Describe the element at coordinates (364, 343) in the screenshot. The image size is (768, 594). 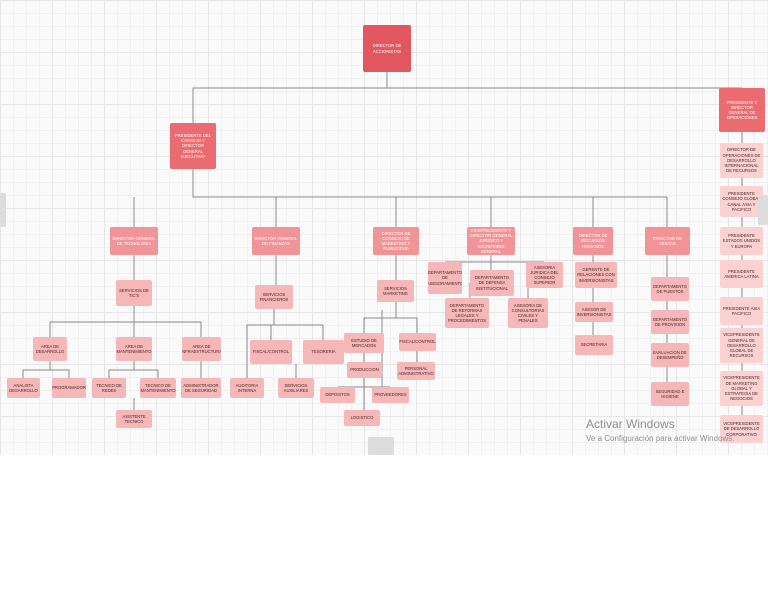
I see `node-market-study: ESTUDIO DE MERCADOS` at that location.